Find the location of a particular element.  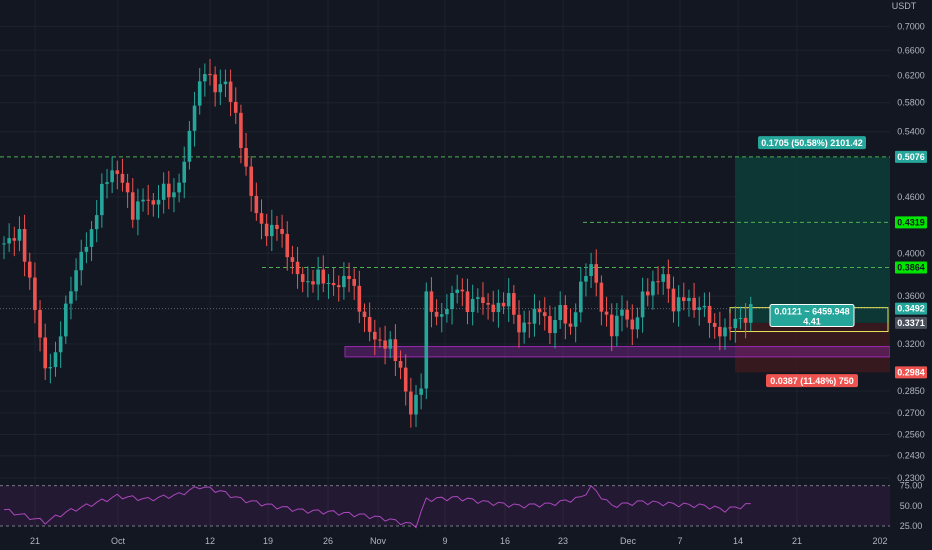

stop-label: 0.0387 (11.48%) 750 is located at coordinates (812, 381).